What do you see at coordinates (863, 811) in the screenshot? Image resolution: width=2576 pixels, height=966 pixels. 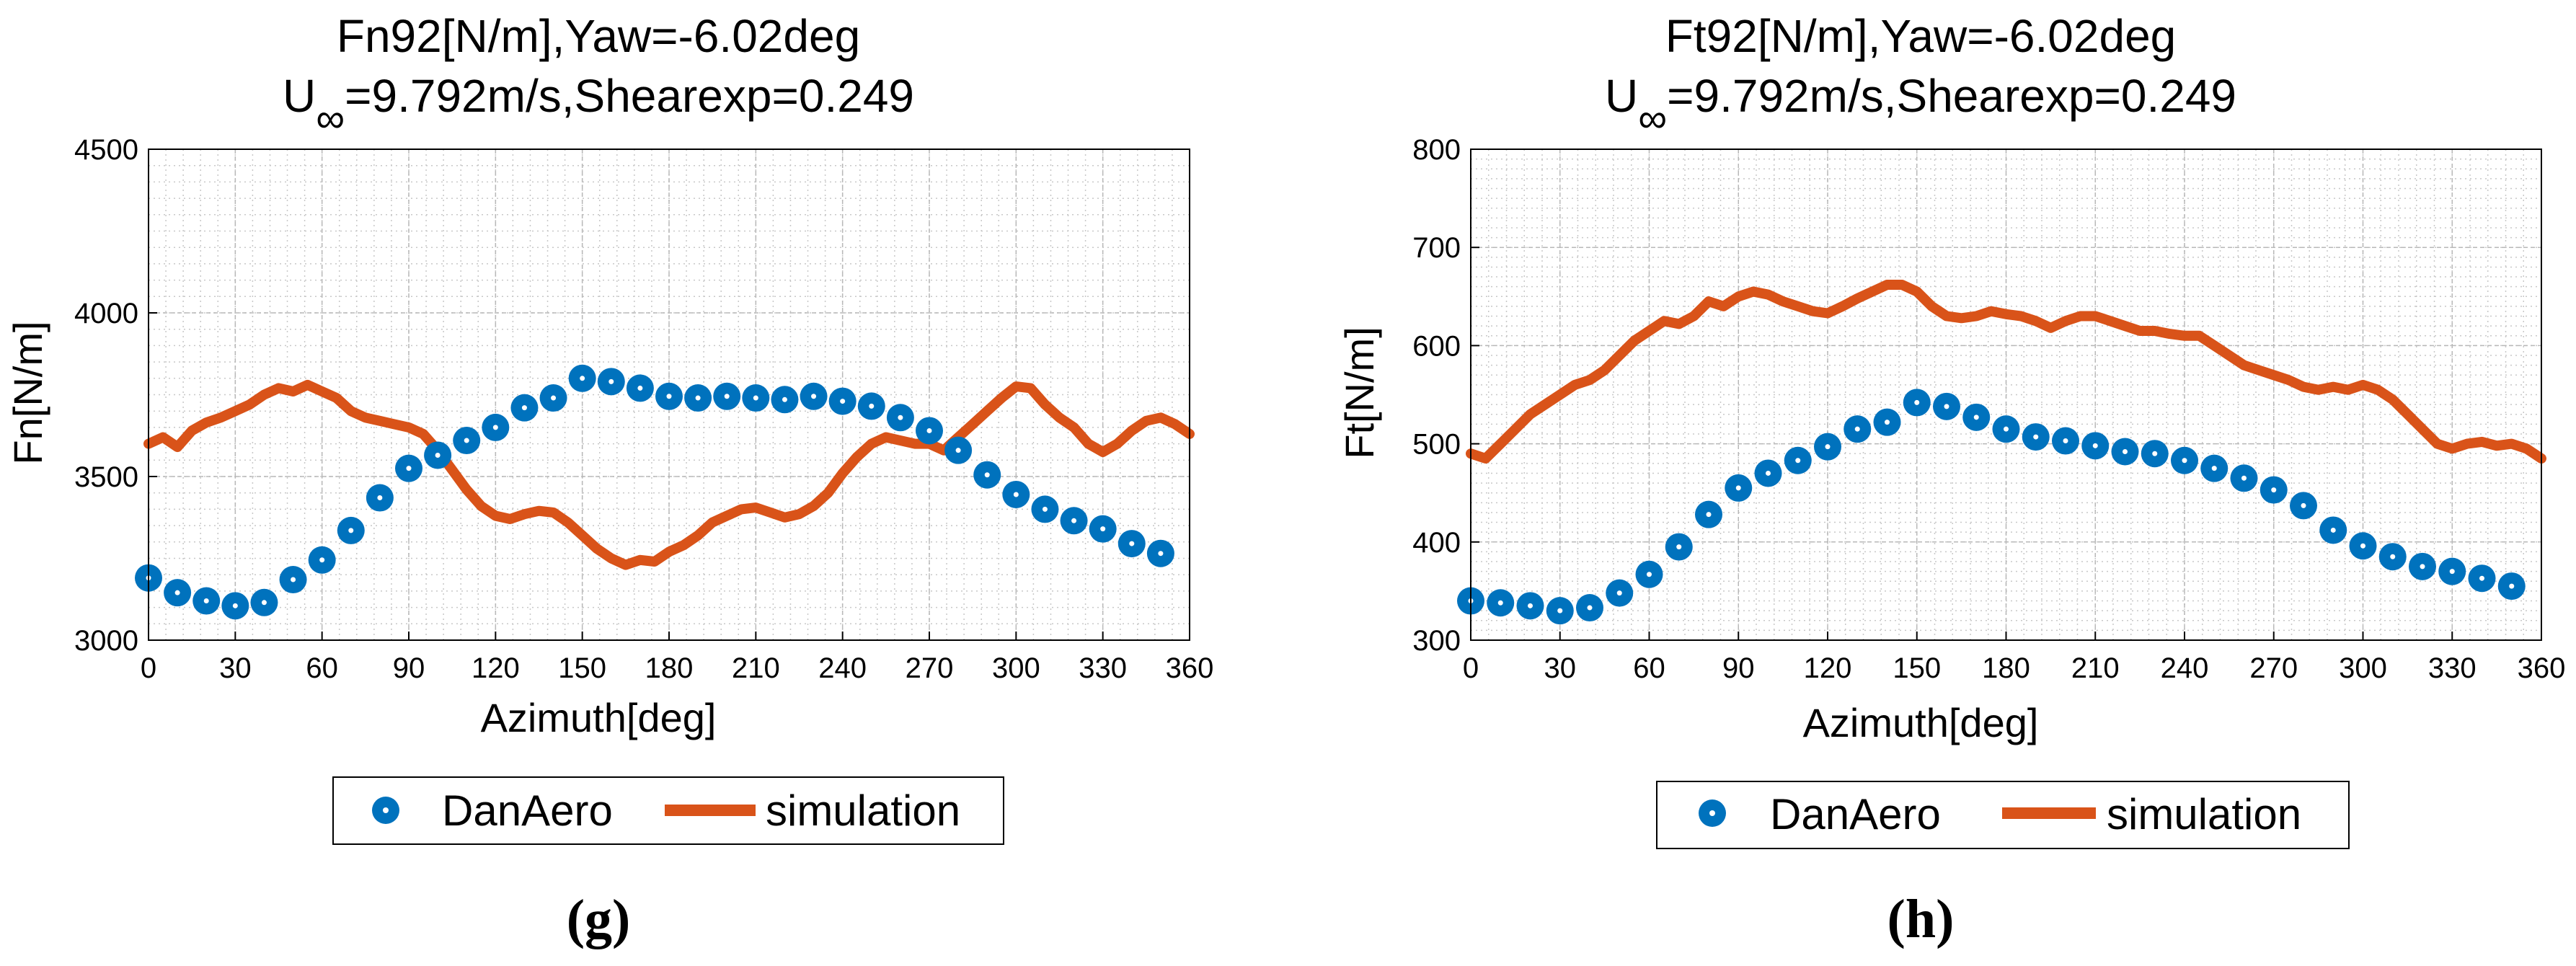 I see `legend-simulation-label: simulation` at bounding box center [863, 811].